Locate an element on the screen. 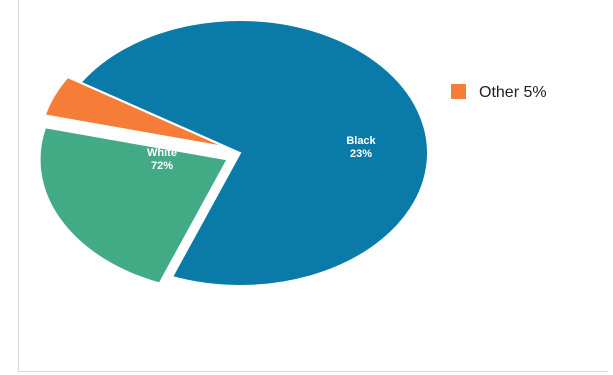 The width and height of the screenshot is (613, 375). slice-label-white-name: White is located at coordinates (162, 153).